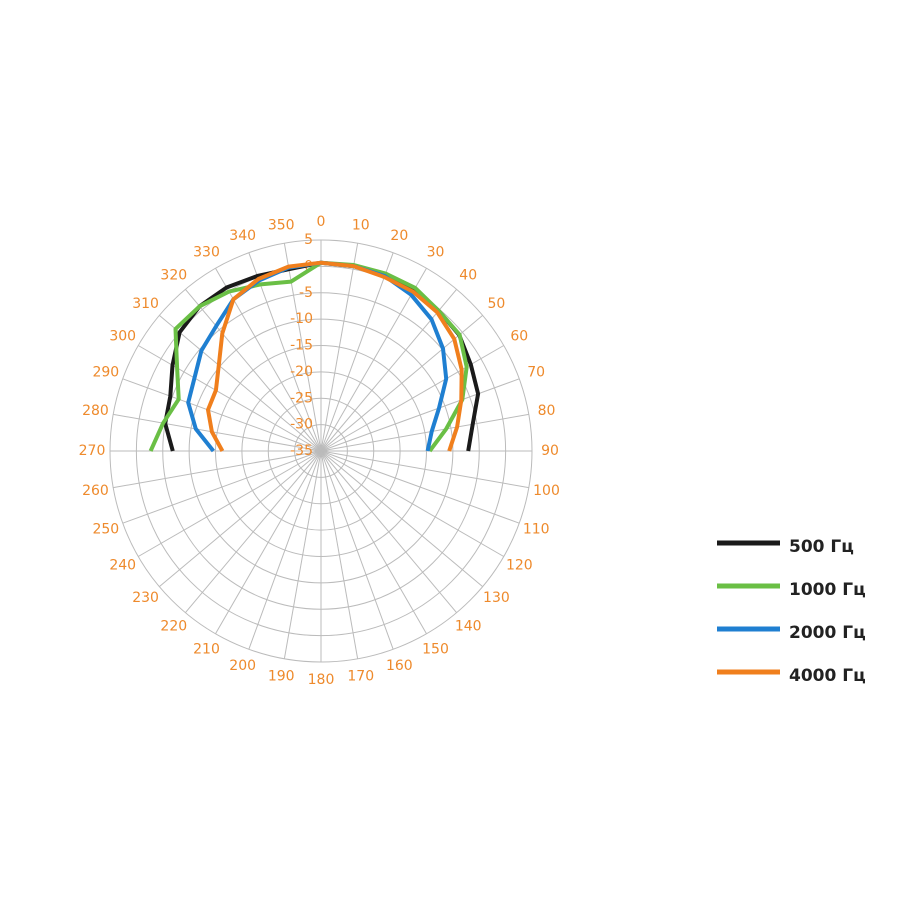 This screenshot has height=911, width=907. I want to click on theta-tick-label: 150, so click(435, 649).